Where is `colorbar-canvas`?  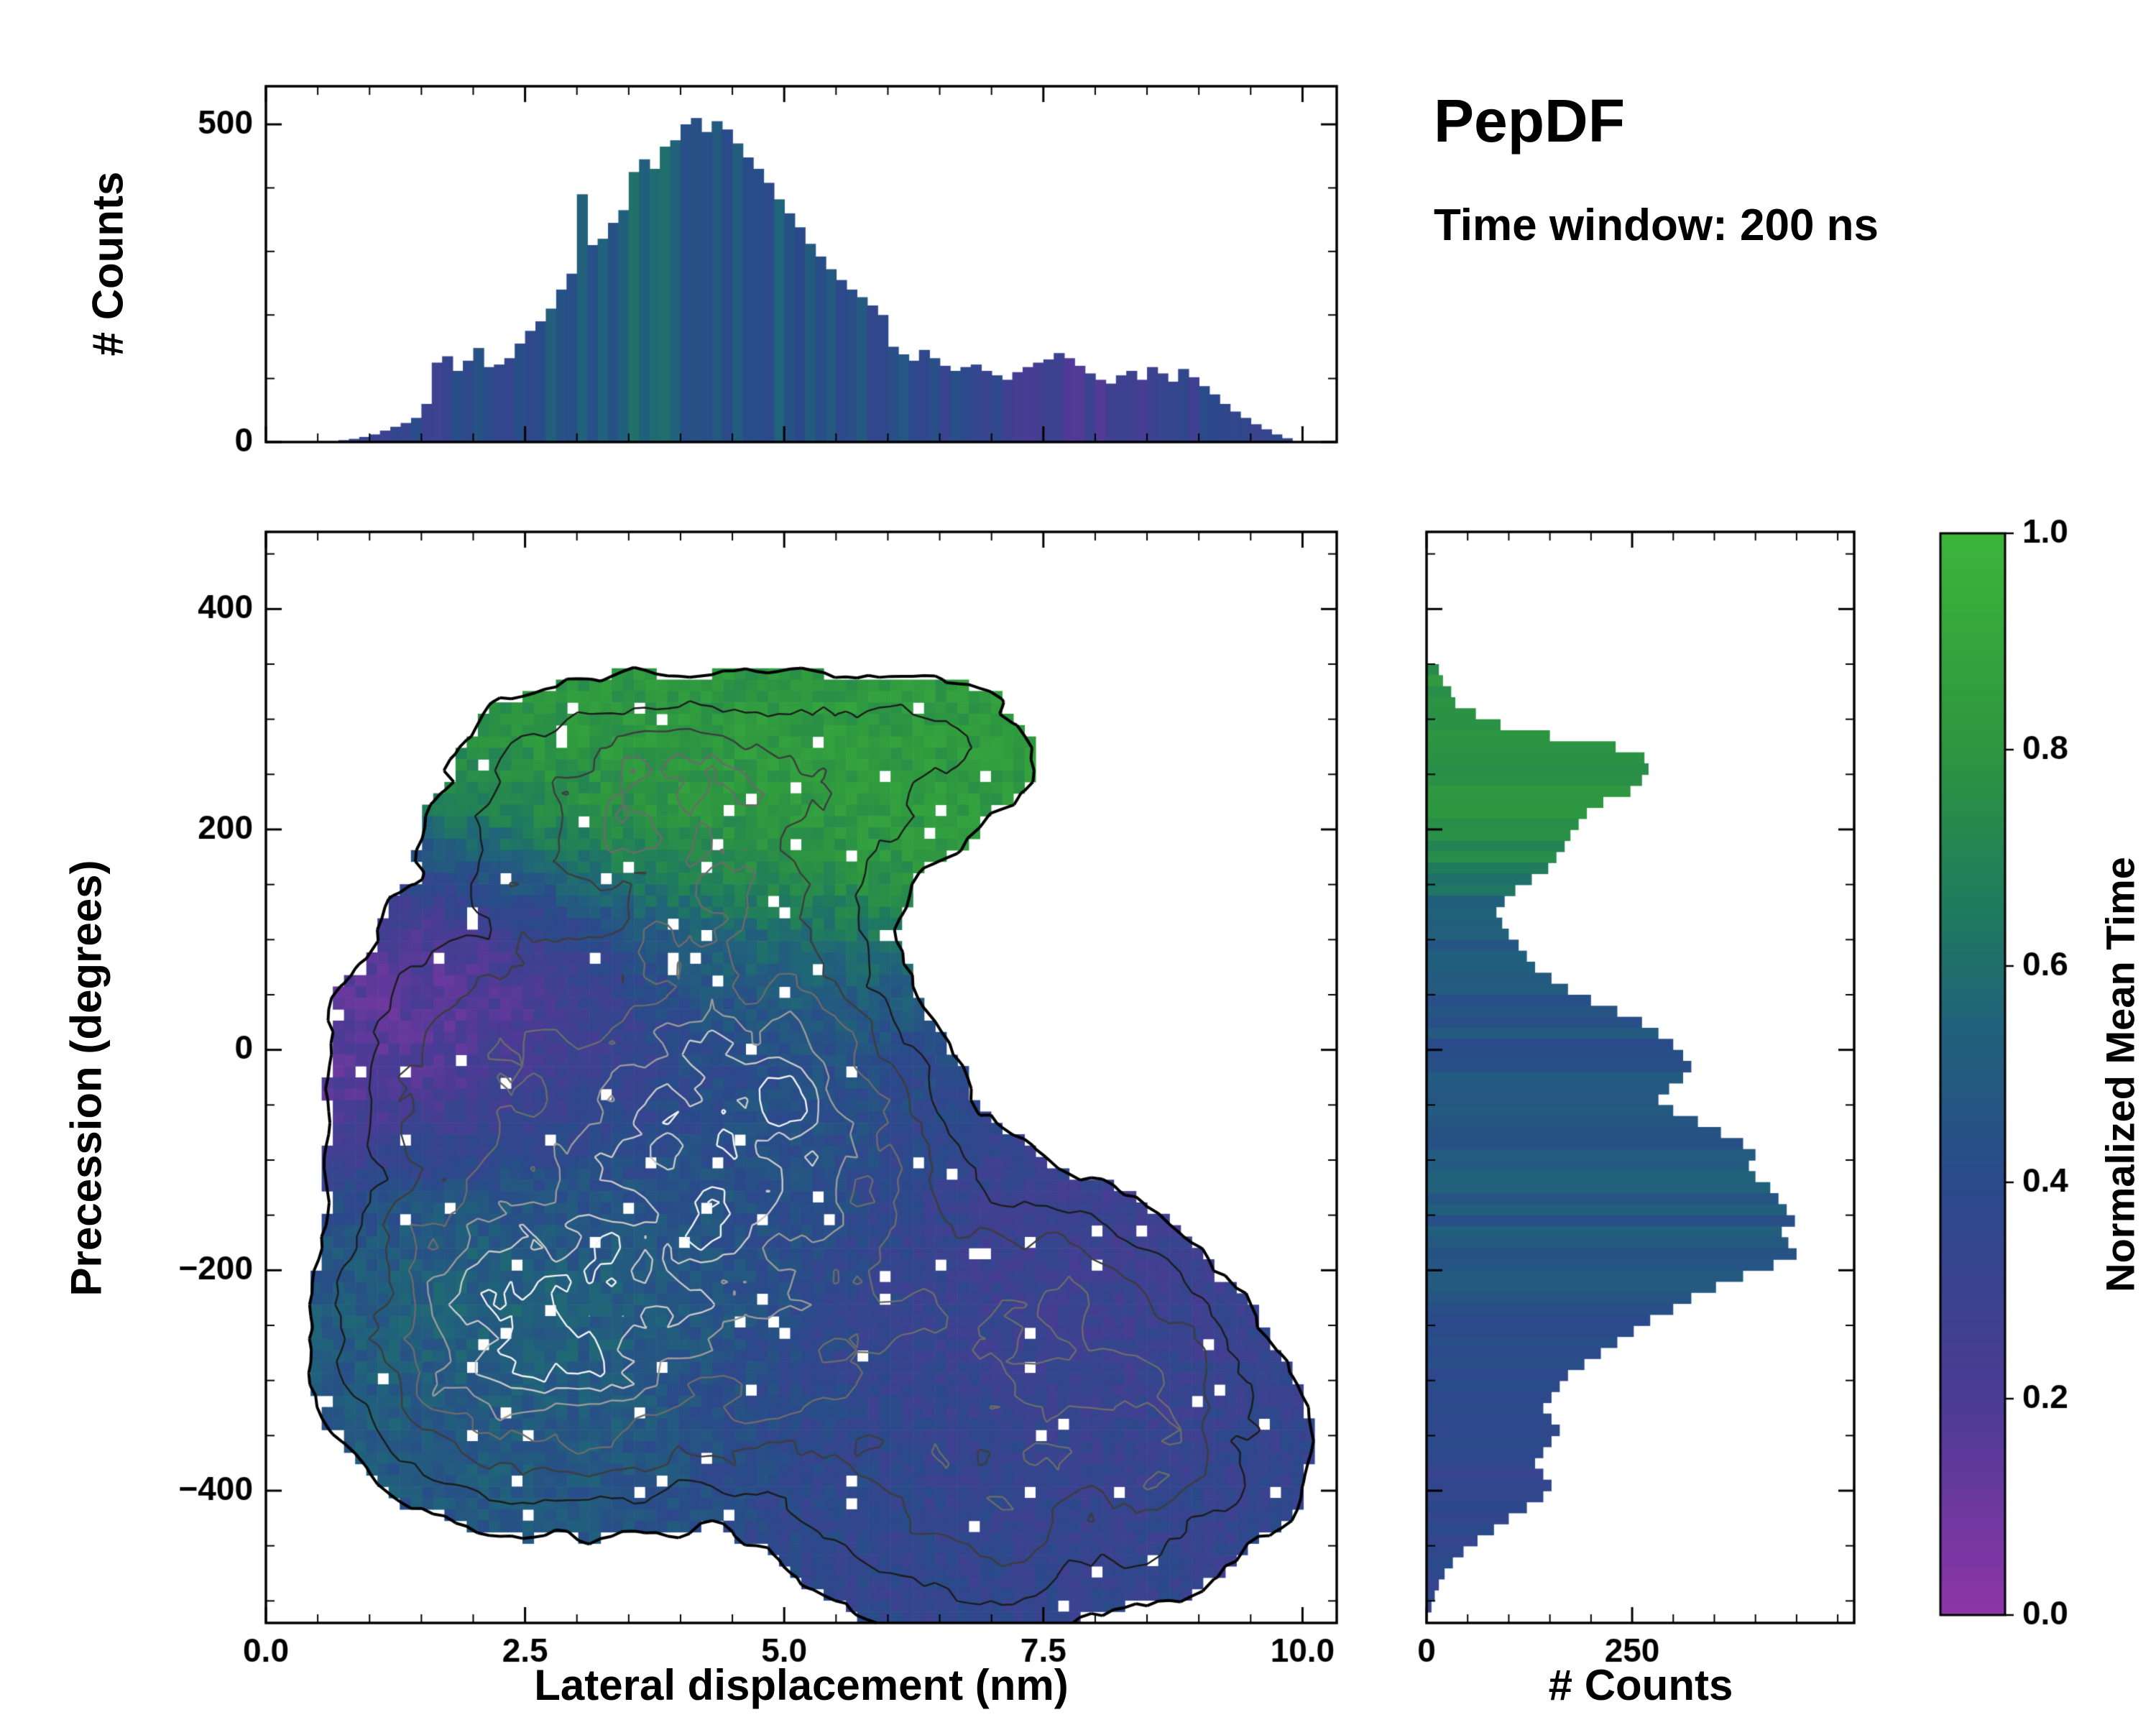
colorbar-canvas is located at coordinates (2030, 1114).